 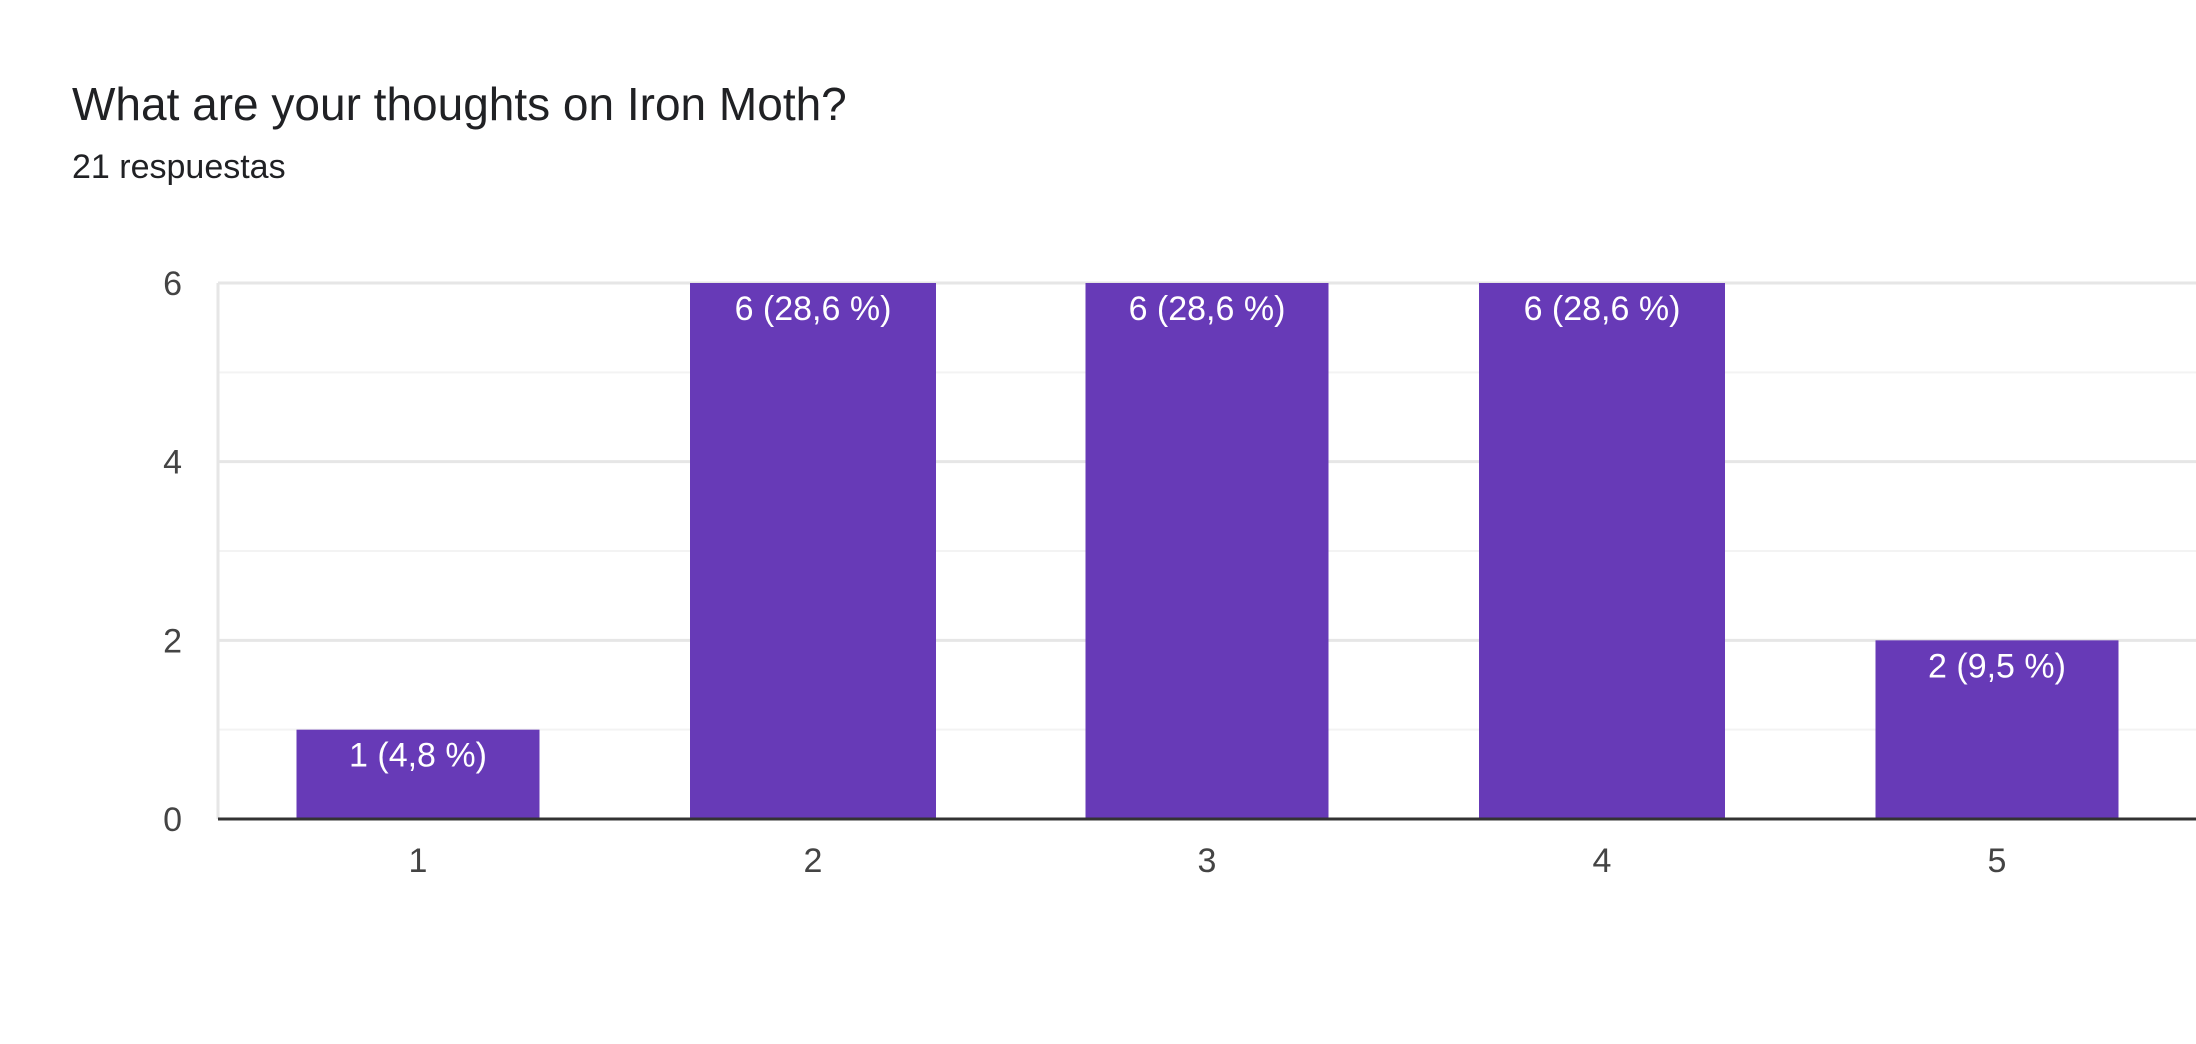 What do you see at coordinates (172, 641) in the screenshot?
I see `y-tick-label: 2` at bounding box center [172, 641].